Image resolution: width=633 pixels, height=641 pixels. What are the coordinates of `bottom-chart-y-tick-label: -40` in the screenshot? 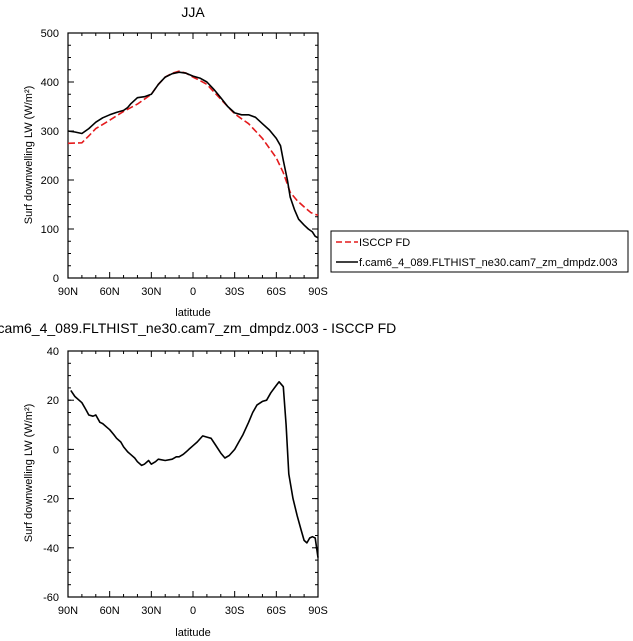 It's located at (51, 549).